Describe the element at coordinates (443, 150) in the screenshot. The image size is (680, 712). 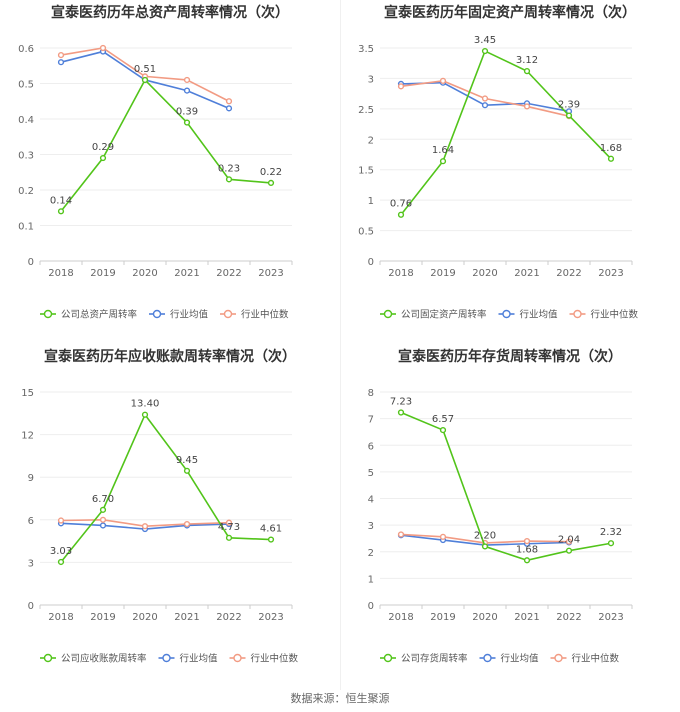
I see `data-label: 1.64` at that location.